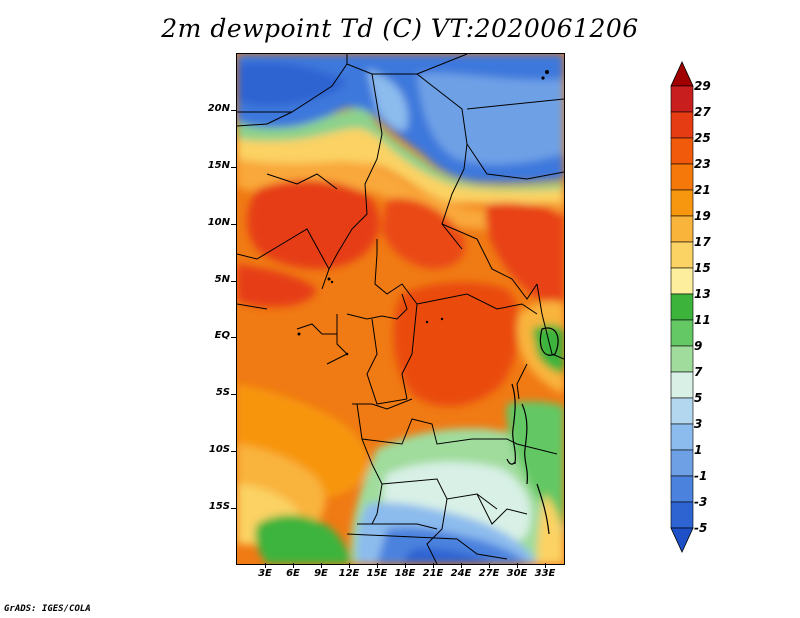 The height and width of the screenshot is (618, 800). I want to click on colorbar-label: 27, so click(702, 112).